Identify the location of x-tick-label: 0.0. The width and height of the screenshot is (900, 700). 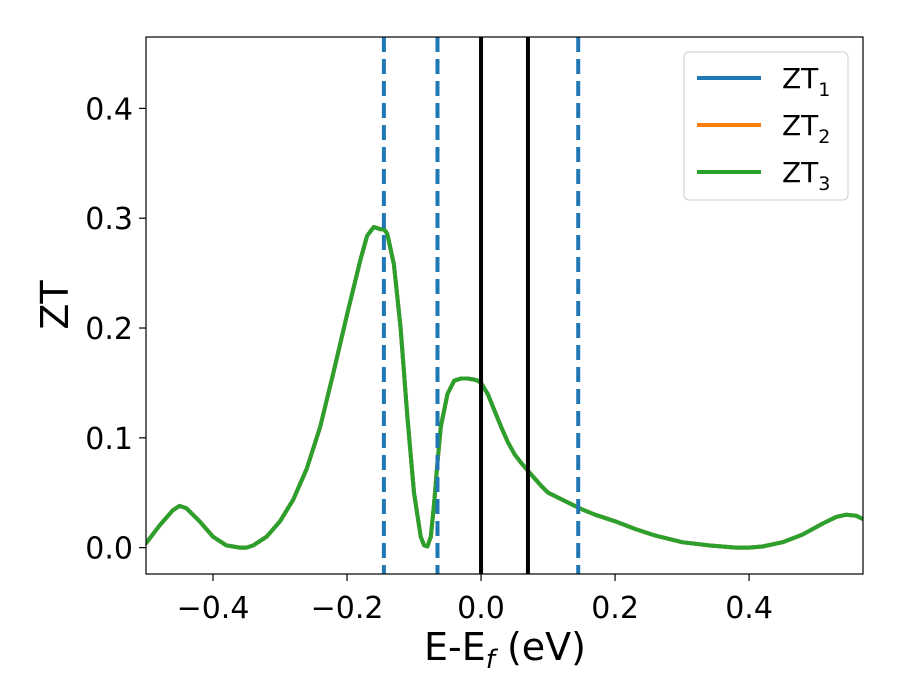
(481, 608).